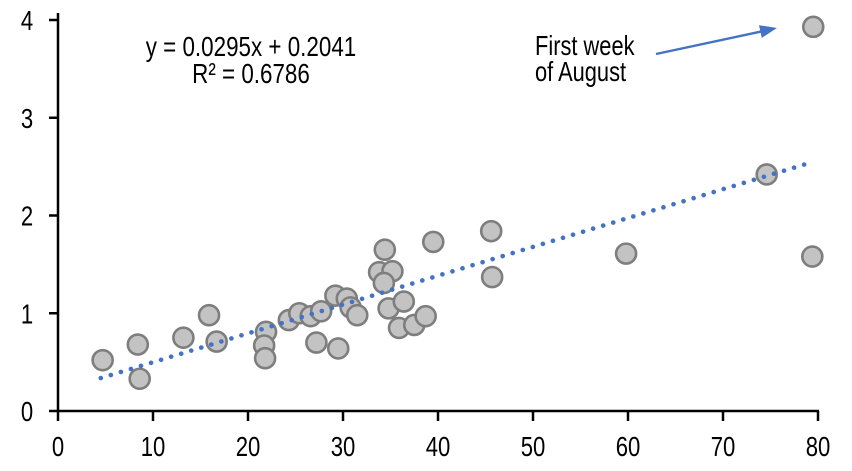 This screenshot has height=471, width=852. Describe the element at coordinates (27, 411) in the screenshot. I see `y-tick-label: 0` at that location.